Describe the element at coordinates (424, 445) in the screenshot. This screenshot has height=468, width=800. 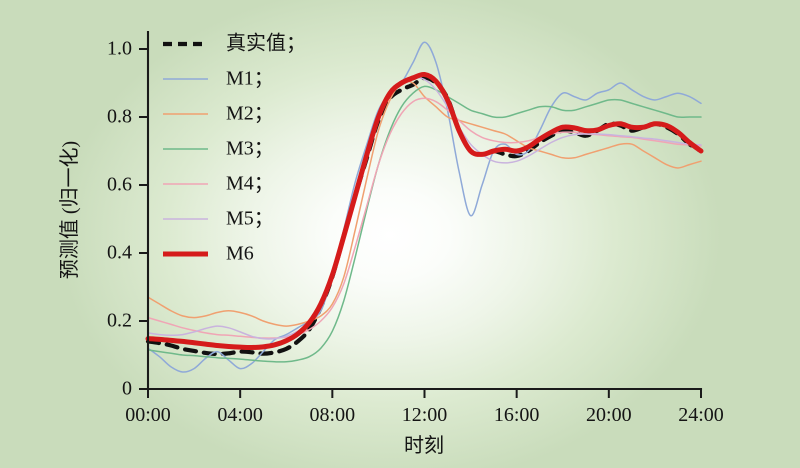
I see `x-axis-title: 时刻` at that location.